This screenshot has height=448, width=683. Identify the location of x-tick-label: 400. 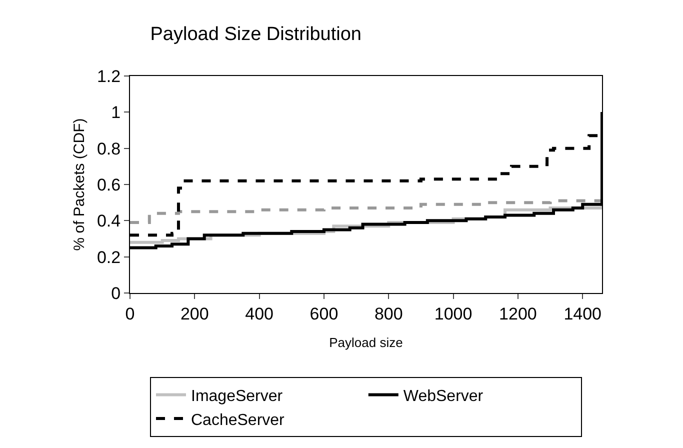
(259, 314).